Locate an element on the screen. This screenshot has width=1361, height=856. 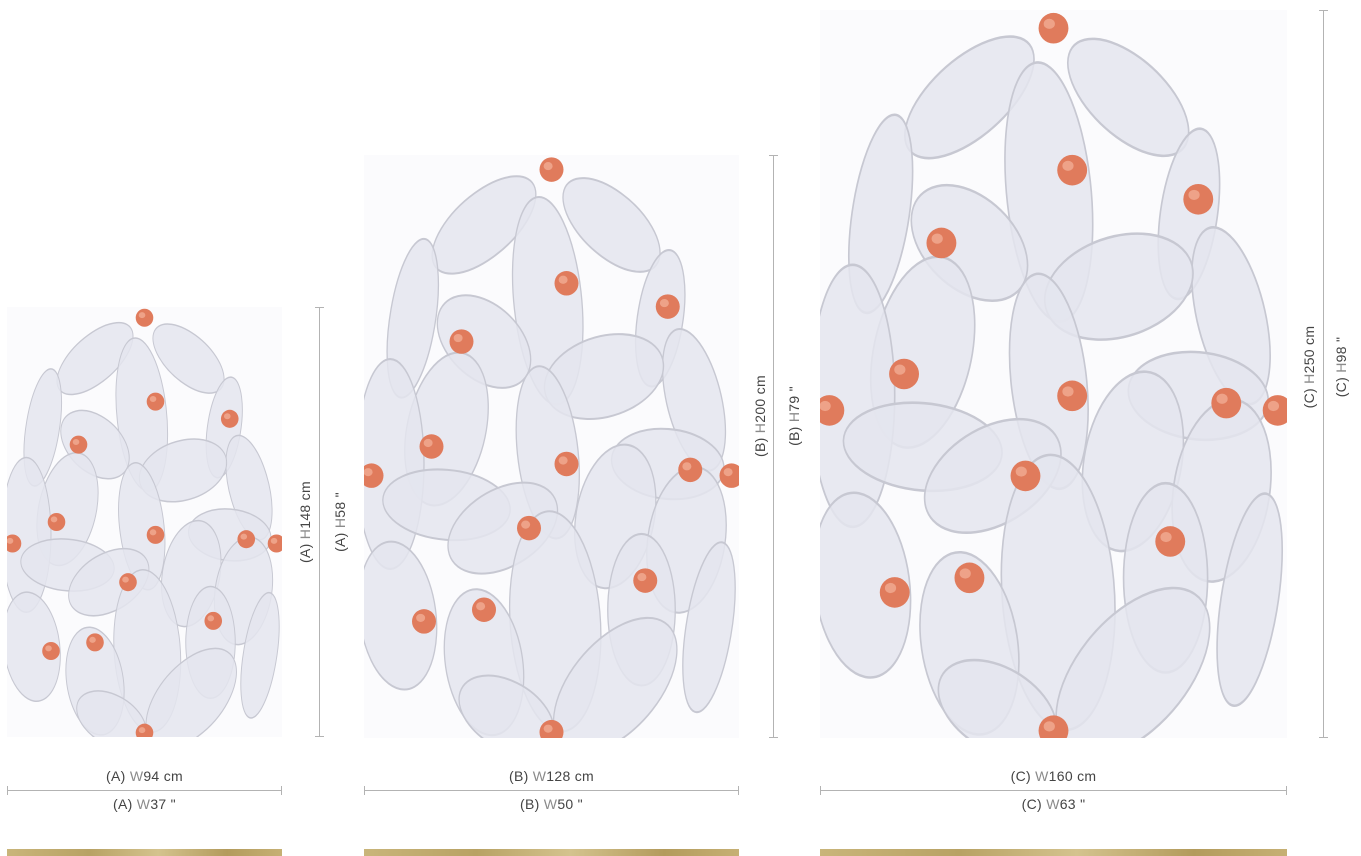
width-line-a is located at coordinates (144, 790).